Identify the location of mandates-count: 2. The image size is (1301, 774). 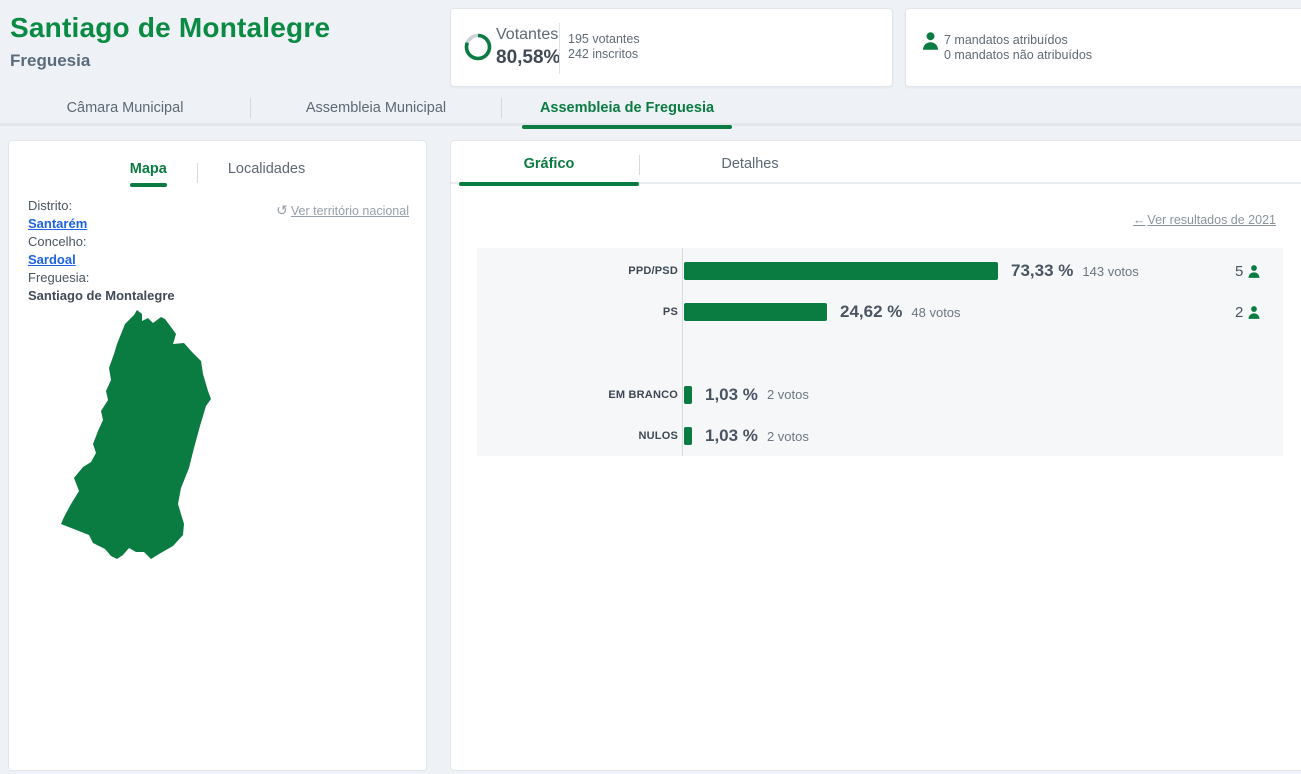
(1248, 312).